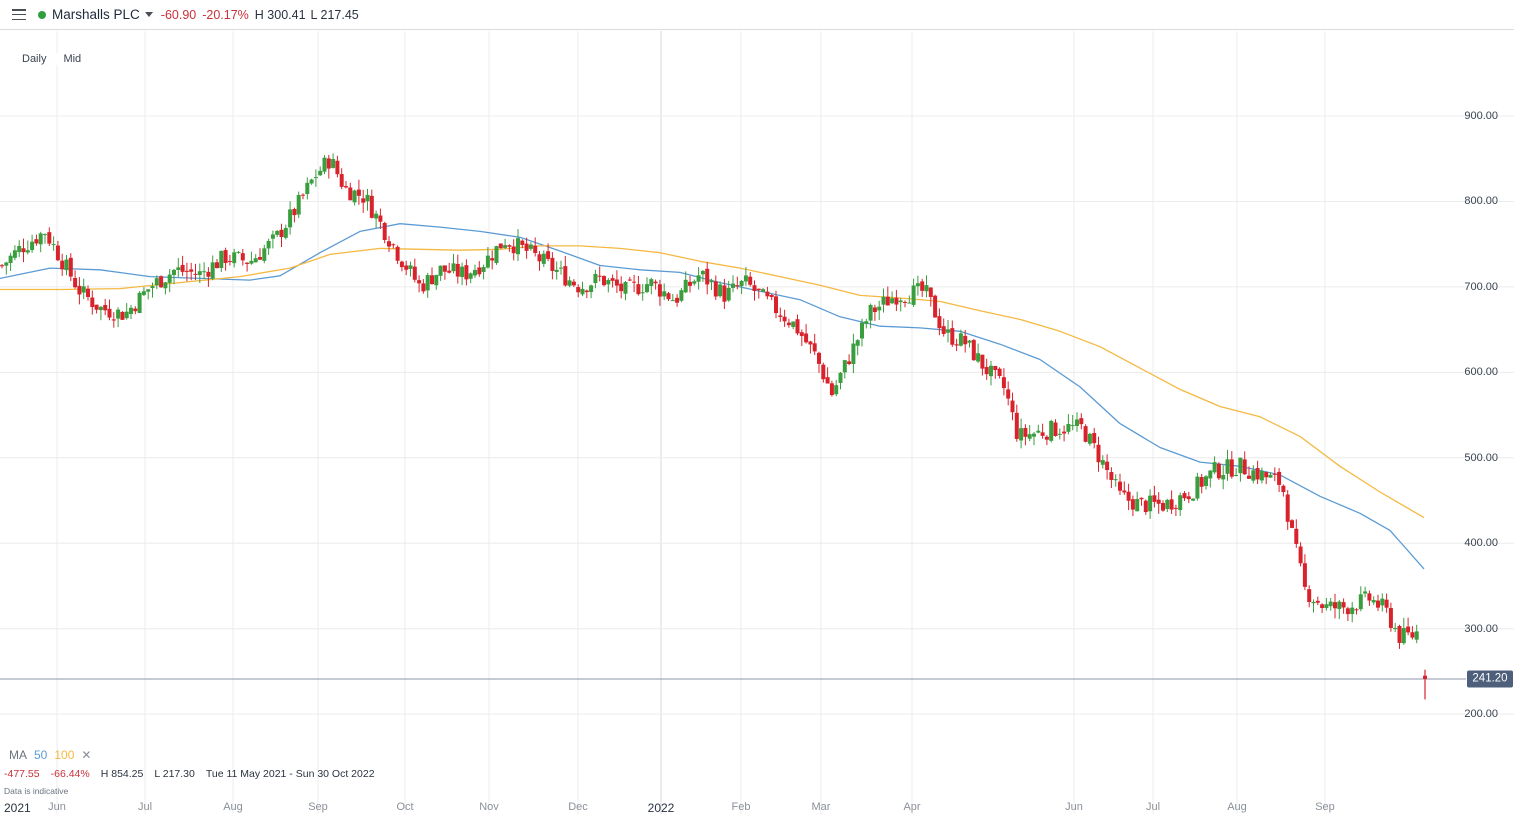 This screenshot has width=1514, height=815. Describe the element at coordinates (81, 59) in the screenshot. I see `price-type-selector: Mid` at that location.